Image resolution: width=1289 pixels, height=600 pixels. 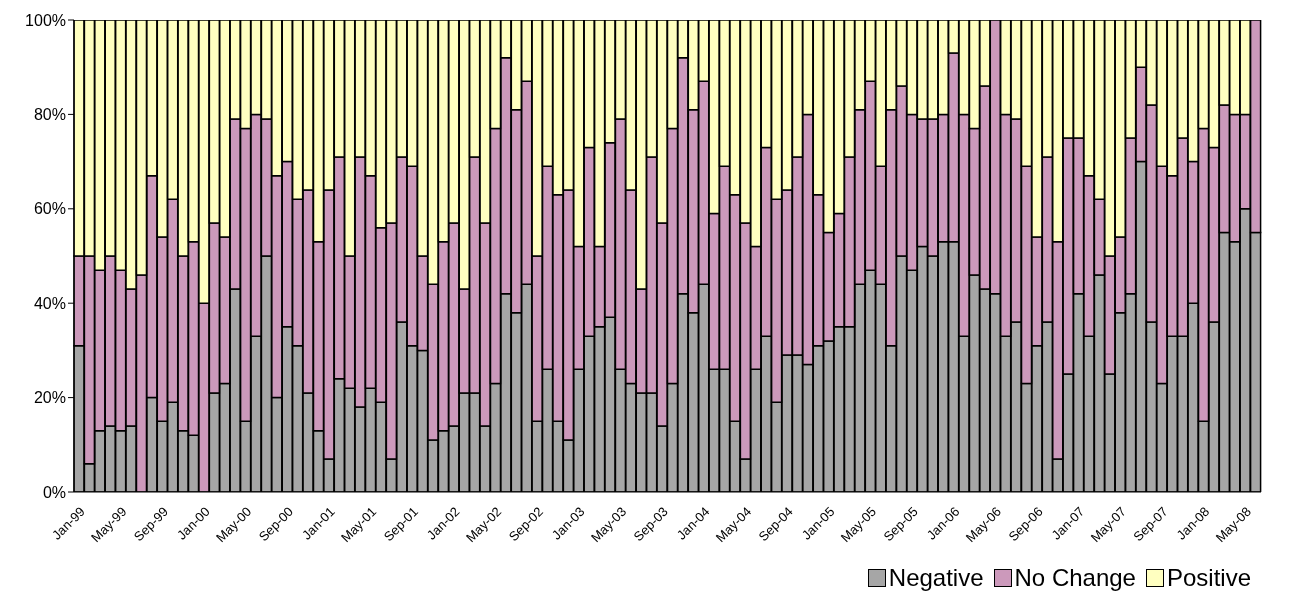 I want to click on y-tick-label: 60%, so click(x=49, y=209).